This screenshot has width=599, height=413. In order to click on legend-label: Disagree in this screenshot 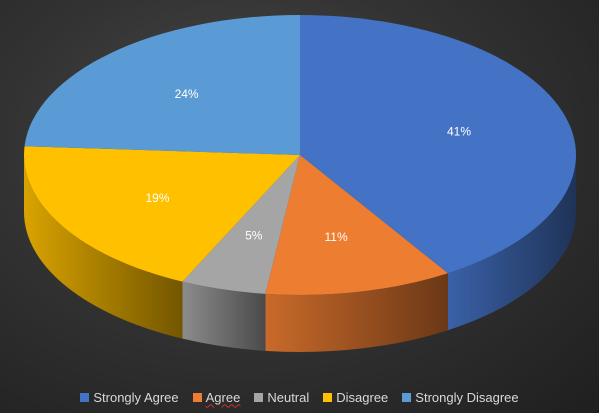, I will do `click(362, 397)`.